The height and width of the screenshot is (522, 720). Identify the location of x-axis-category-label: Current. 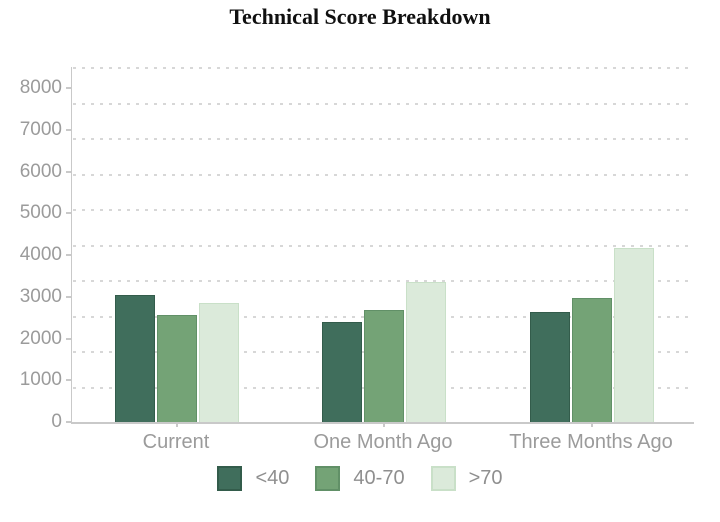
(176, 442).